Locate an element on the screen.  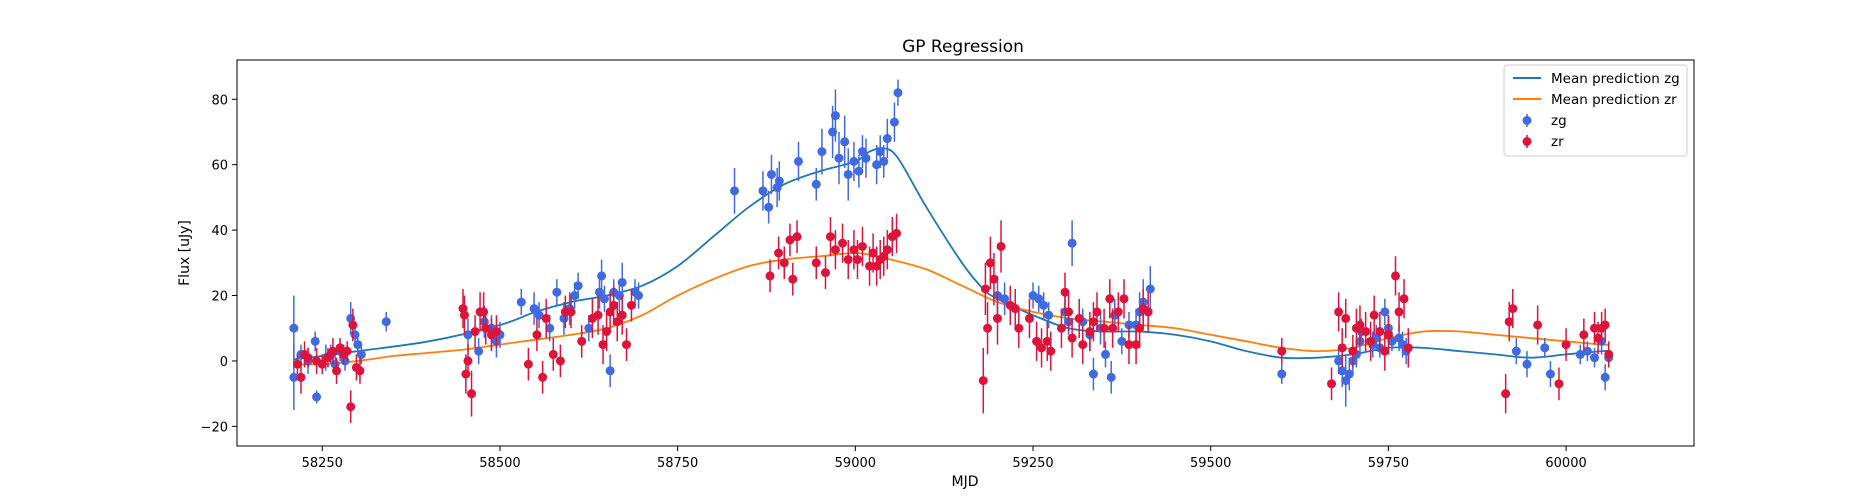
x-tick-label: 58500 is located at coordinates (499, 463).